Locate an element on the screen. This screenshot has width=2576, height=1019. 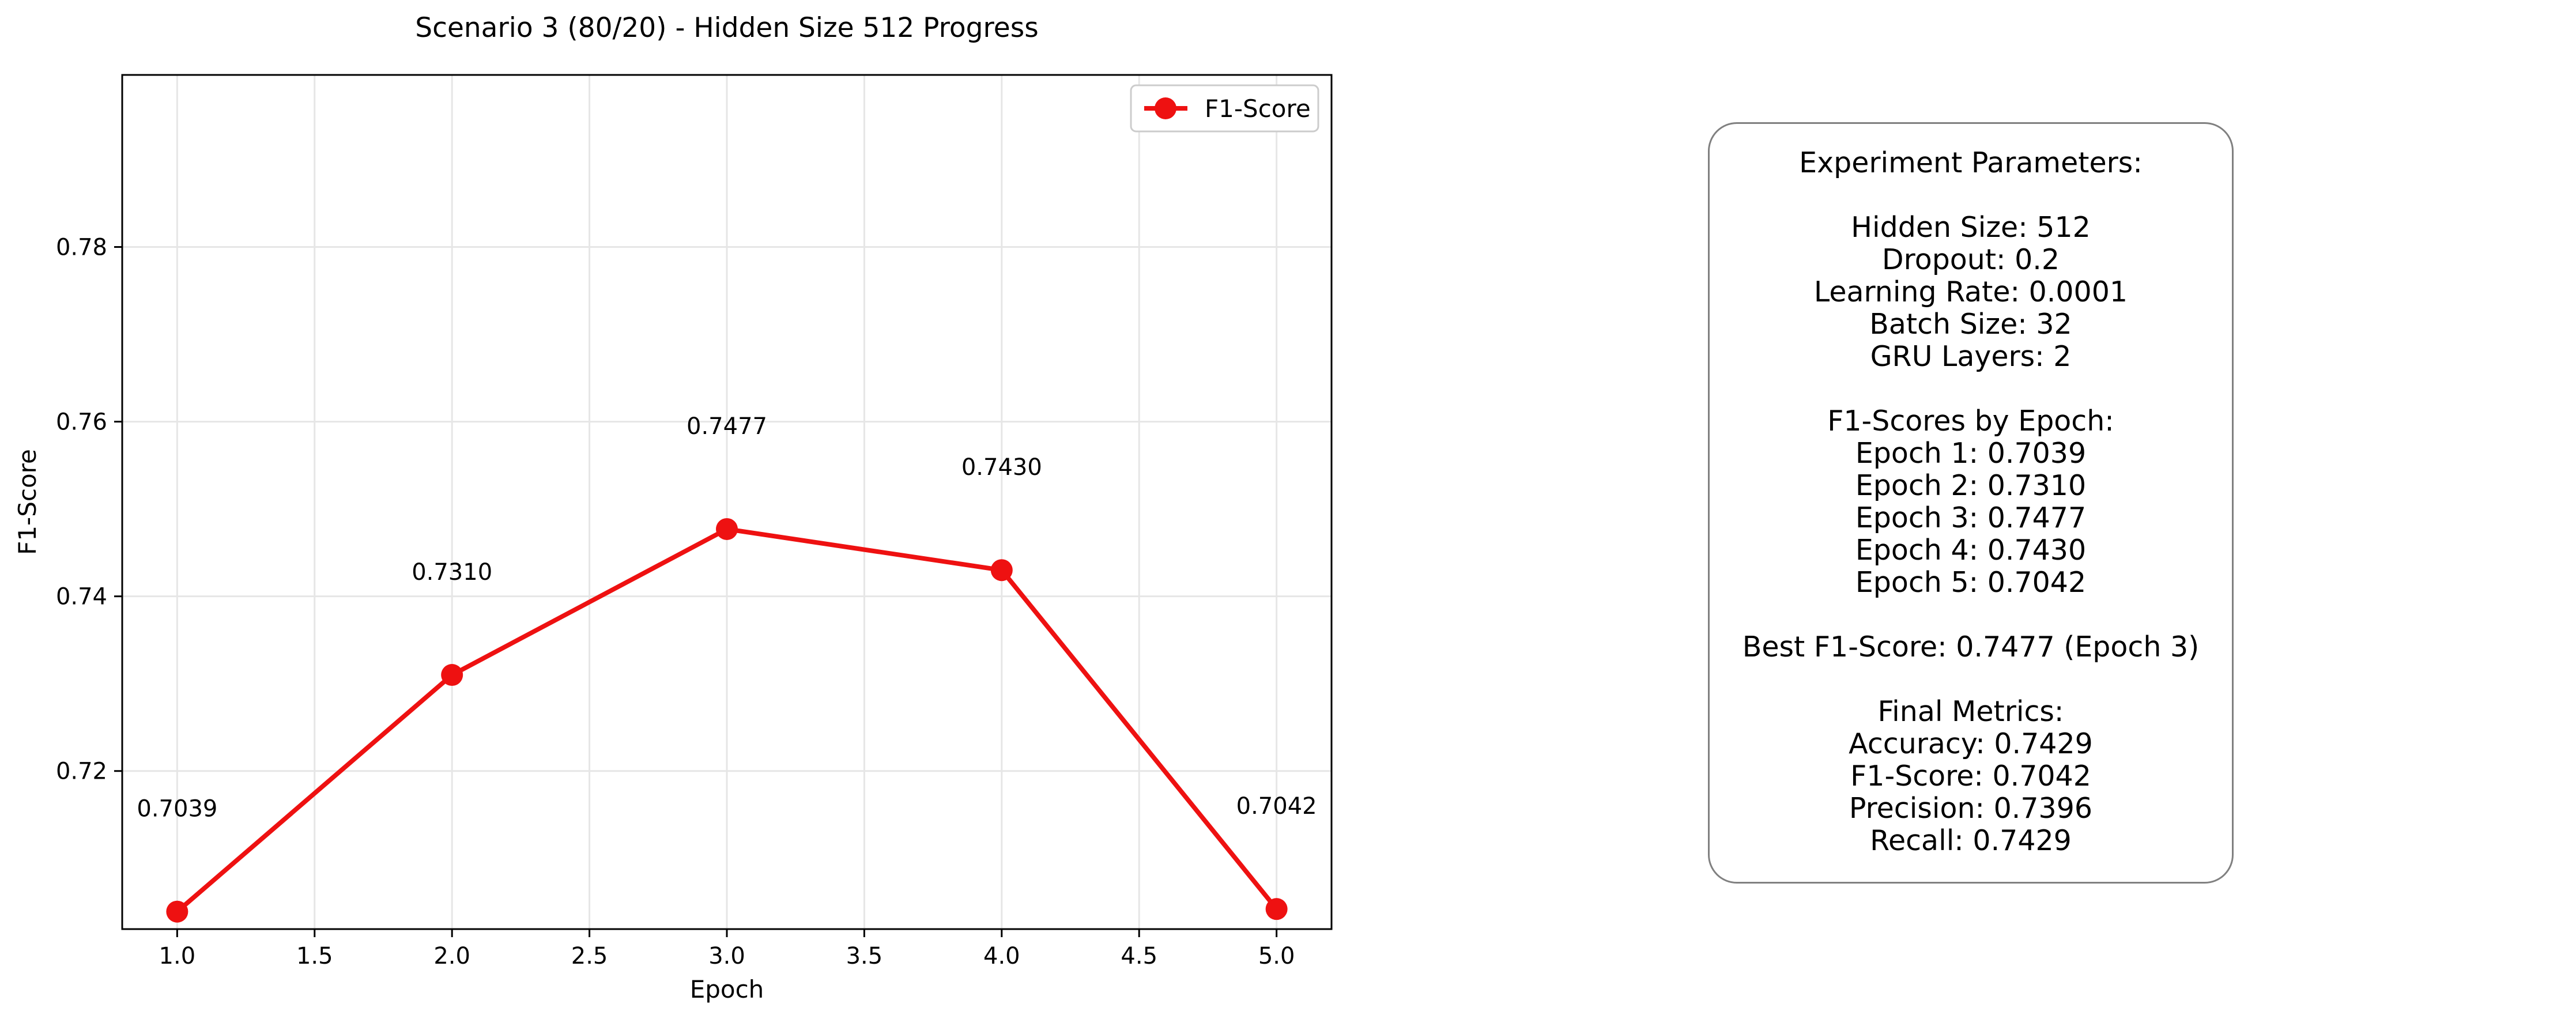
final-metrics-heading: Final Metrics: is located at coordinates (1970, 711).